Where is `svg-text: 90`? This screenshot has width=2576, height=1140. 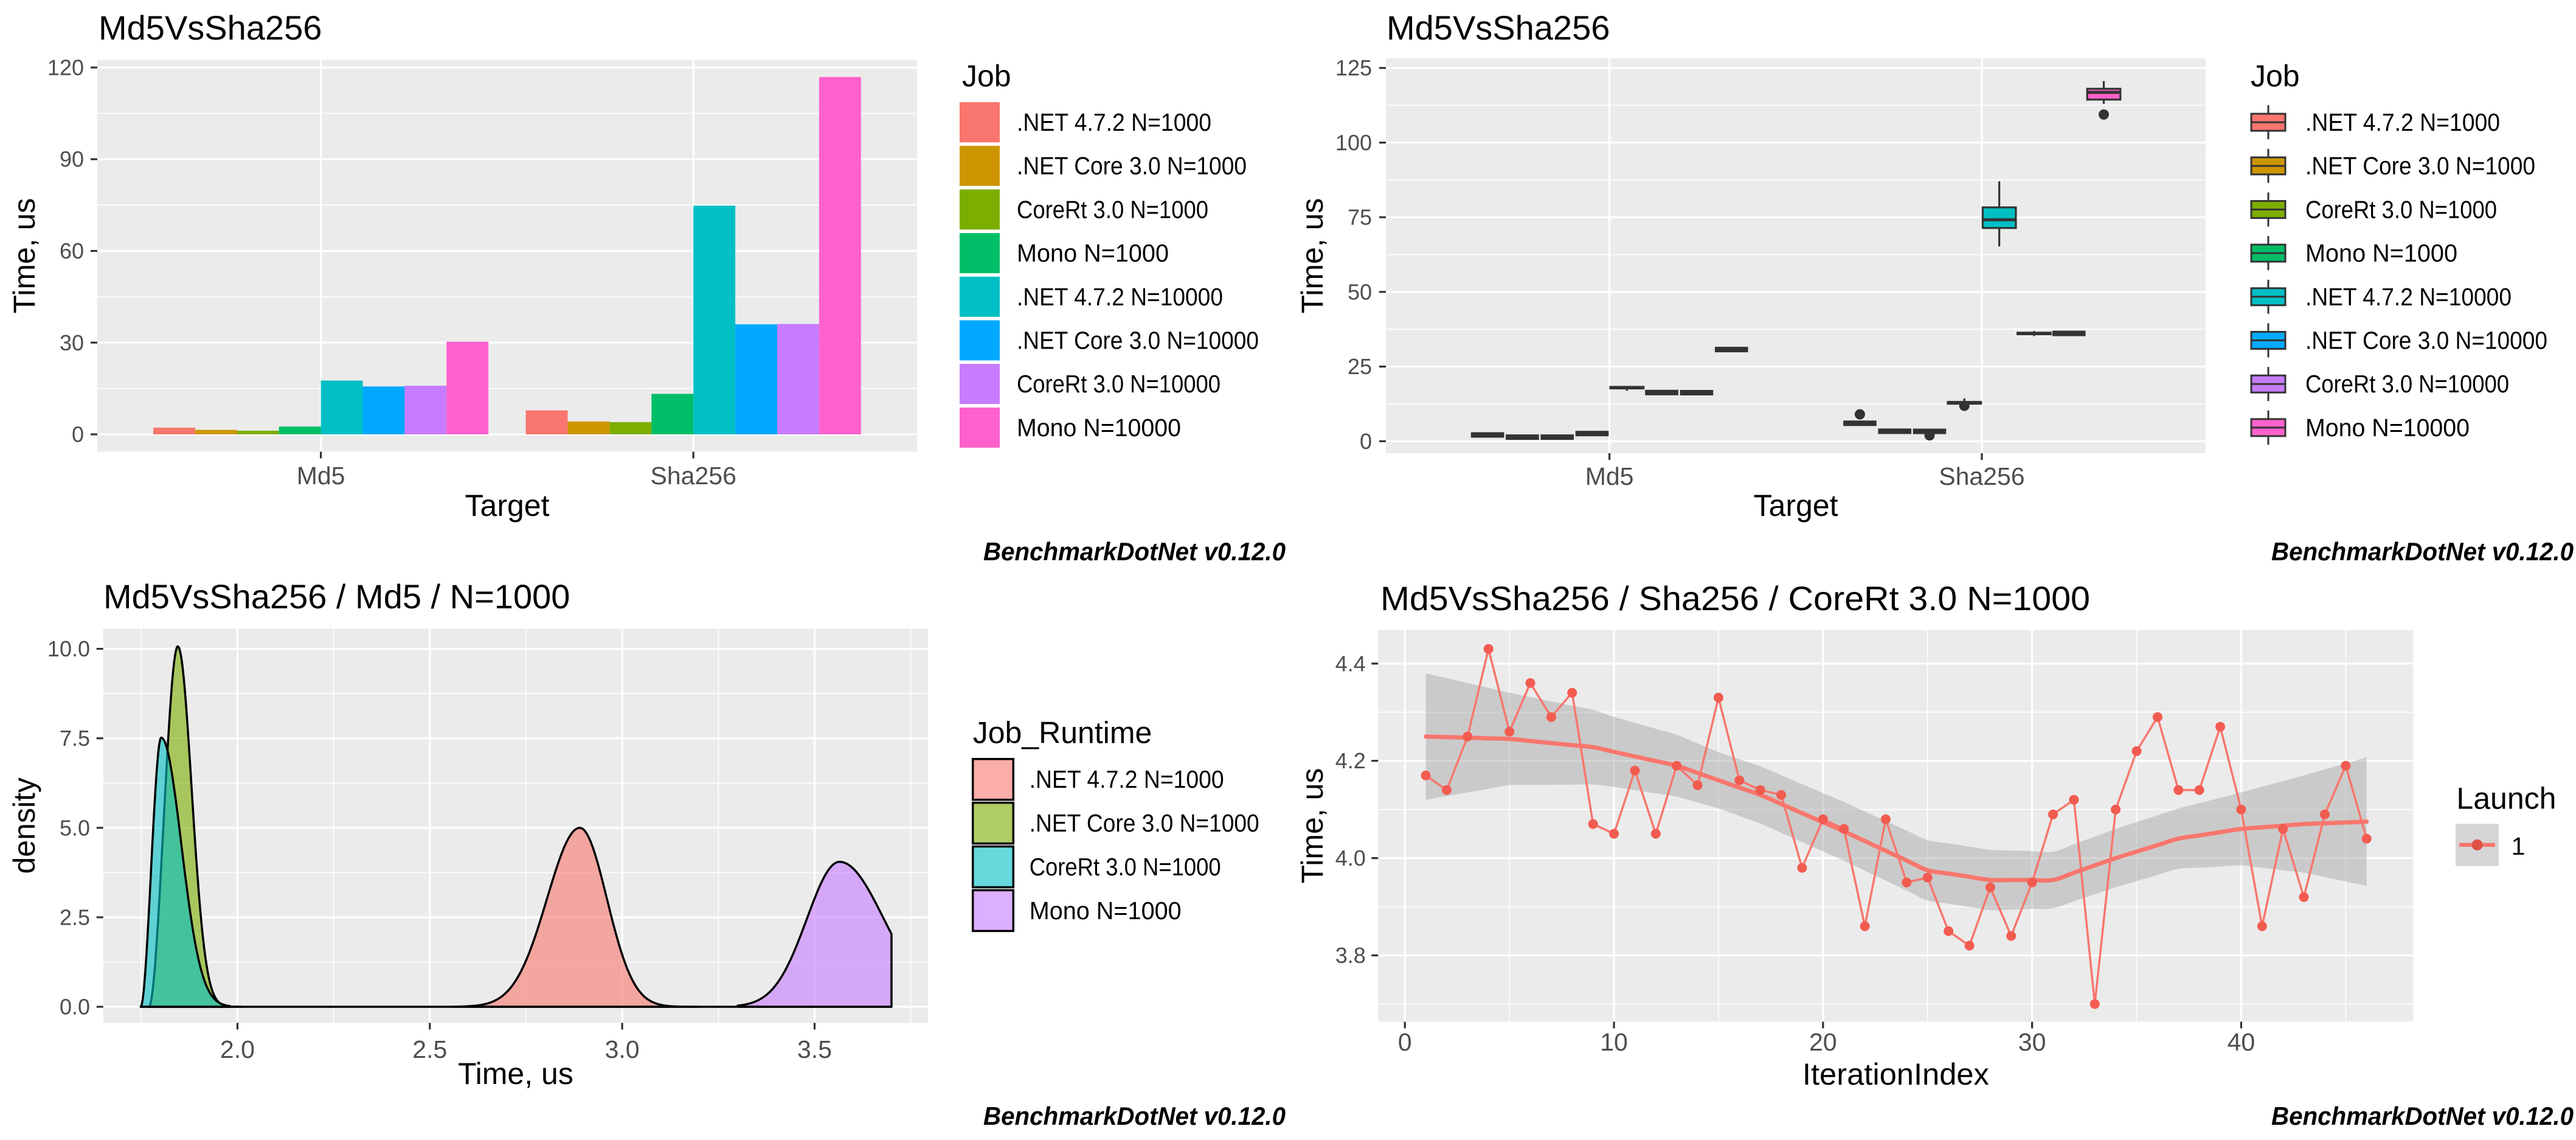 svg-text: 90 is located at coordinates (72, 159).